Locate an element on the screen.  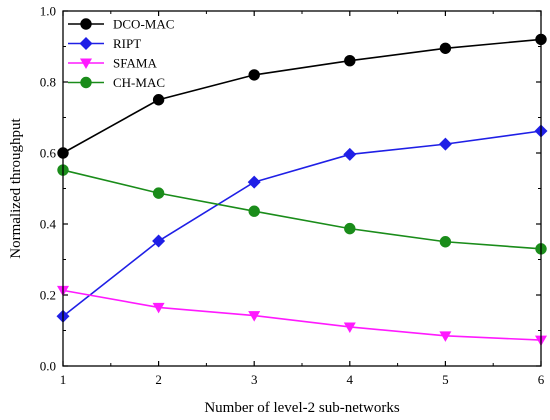
legend-item-dco-mac: DCO-MAC is located at coordinates (121, 24).